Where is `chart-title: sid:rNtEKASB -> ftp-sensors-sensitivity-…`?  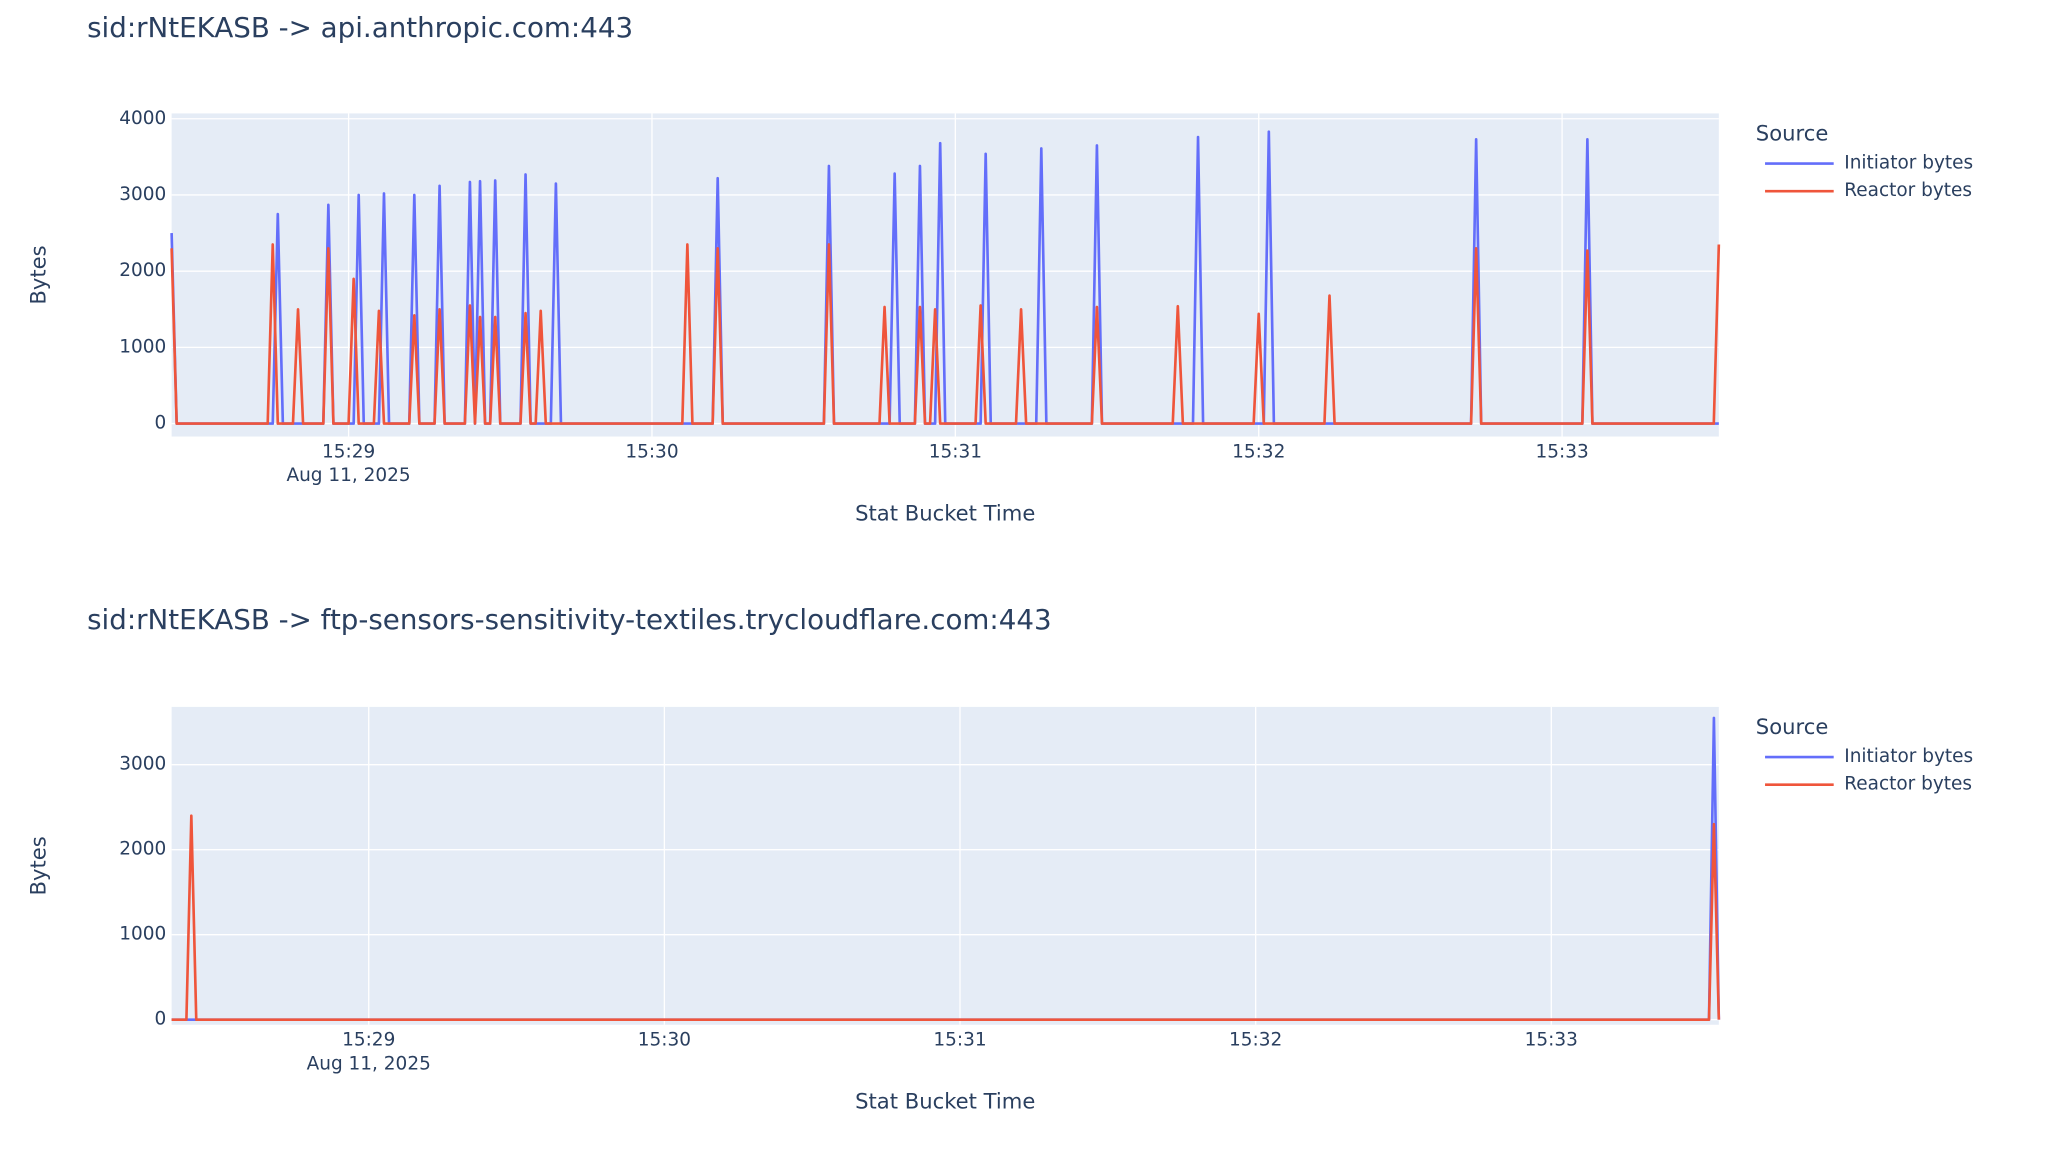 chart-title: sid:rNtEKASB -> ftp-sensors-sensitivity-… is located at coordinates (569, 619).